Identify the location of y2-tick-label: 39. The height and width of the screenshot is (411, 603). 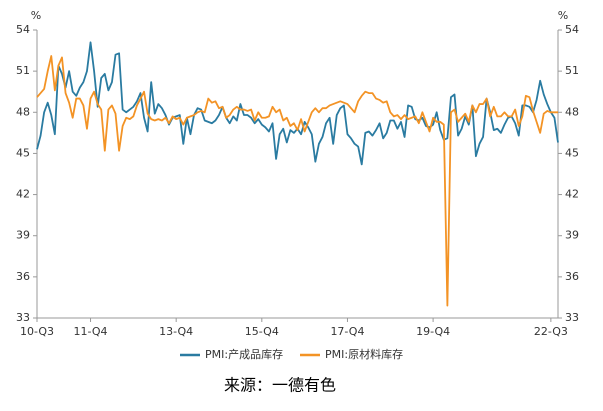
(572, 235).